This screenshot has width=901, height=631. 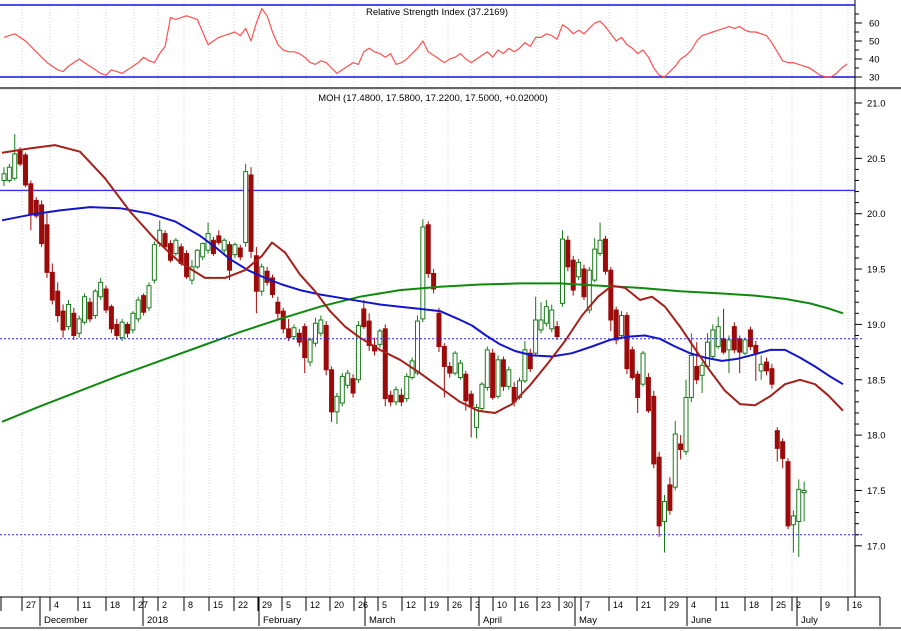 What do you see at coordinates (724, 605) in the screenshot?
I see `date-axis-label: 11` at bounding box center [724, 605].